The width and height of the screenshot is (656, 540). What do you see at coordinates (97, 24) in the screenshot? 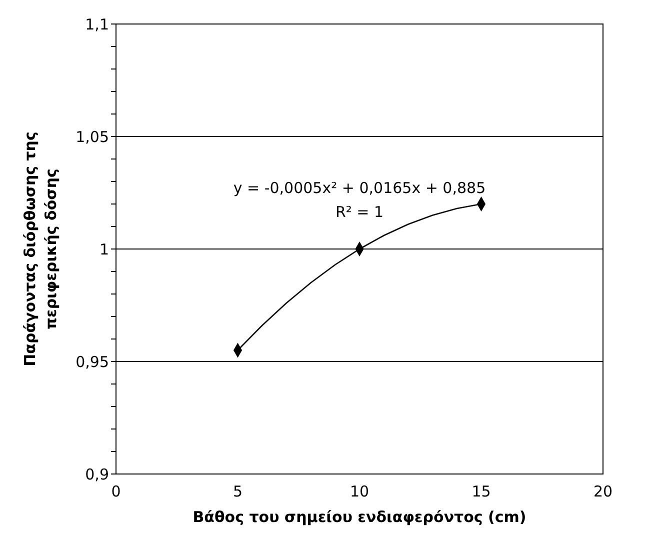
I see `y-tick-label: 1,1` at bounding box center [97, 24].